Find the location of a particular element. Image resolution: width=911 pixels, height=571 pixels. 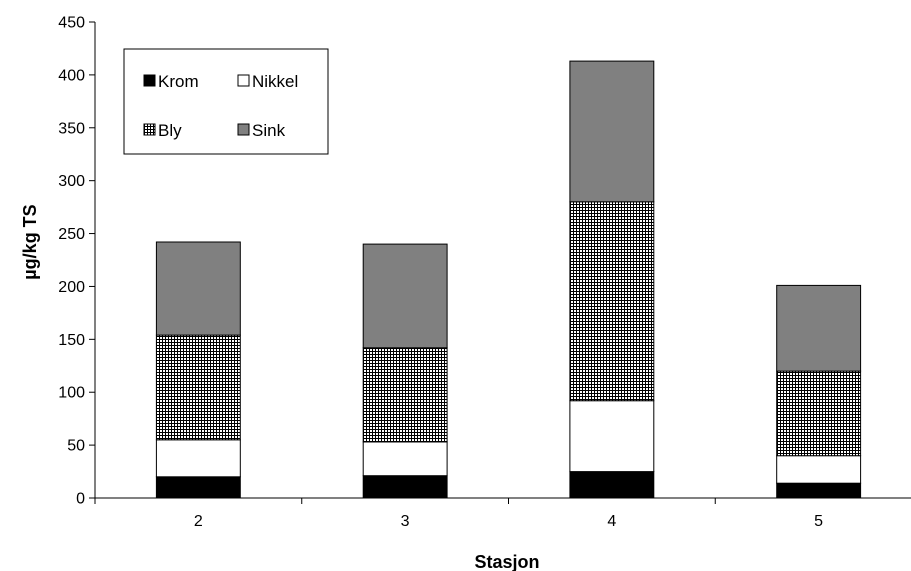

x-tick-label: 5 is located at coordinates (818, 521).